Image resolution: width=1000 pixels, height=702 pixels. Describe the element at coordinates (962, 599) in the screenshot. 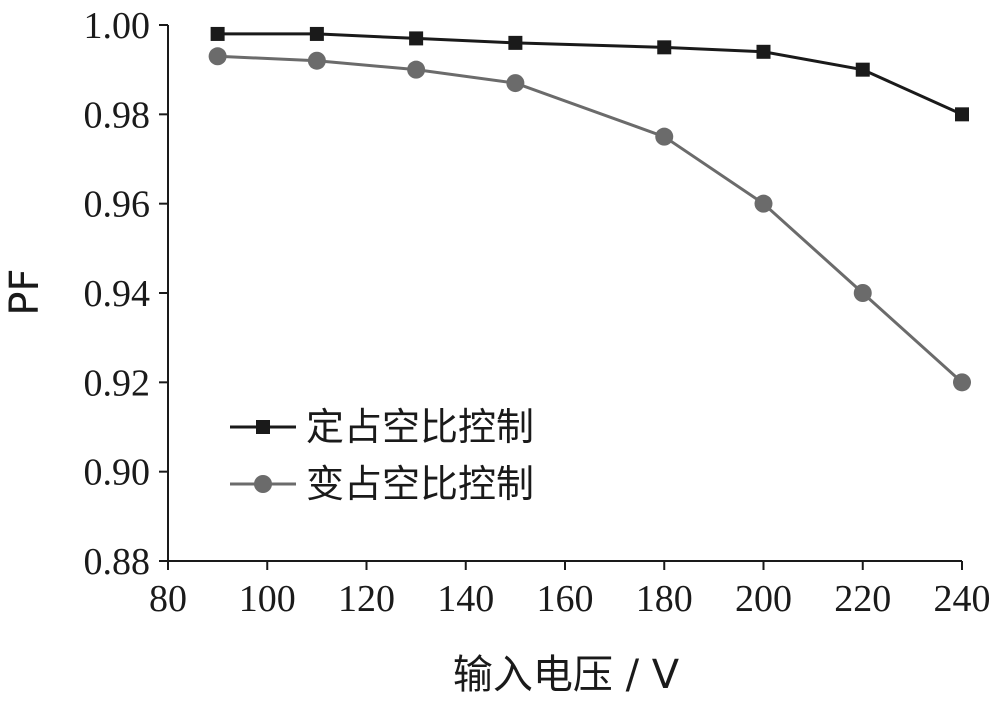

I see `x-tick-label: 240` at that location.